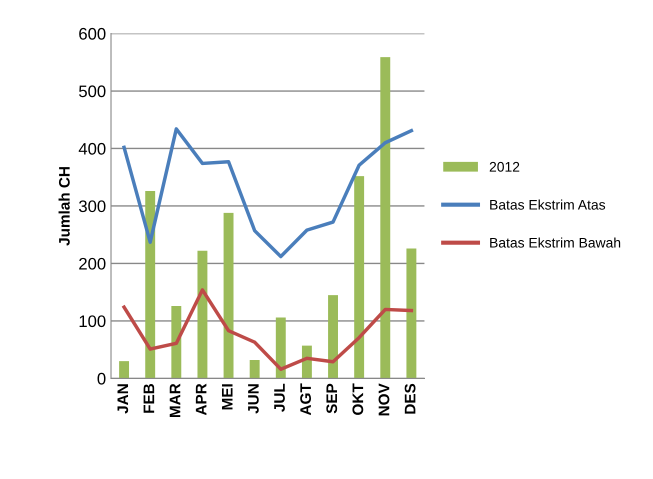  Describe the element at coordinates (358, 399) in the screenshot. I see `x-tick-label: OKT` at that location.